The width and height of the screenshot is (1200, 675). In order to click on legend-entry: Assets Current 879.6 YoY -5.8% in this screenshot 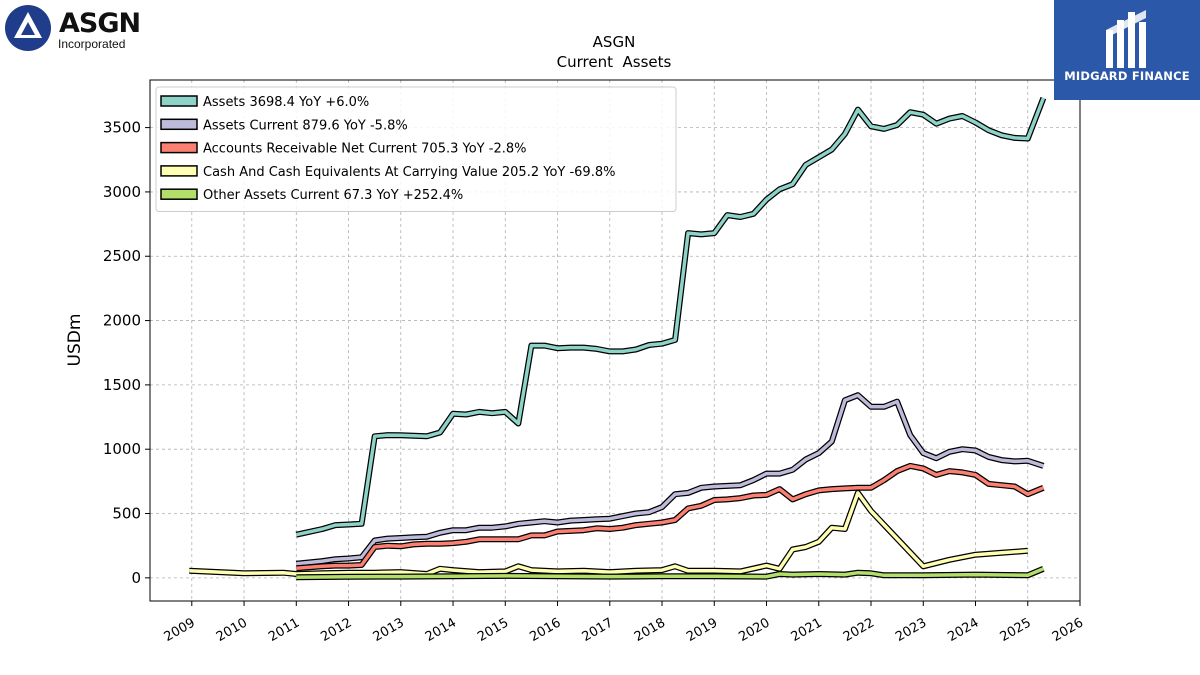, I will do `click(305, 125)`.